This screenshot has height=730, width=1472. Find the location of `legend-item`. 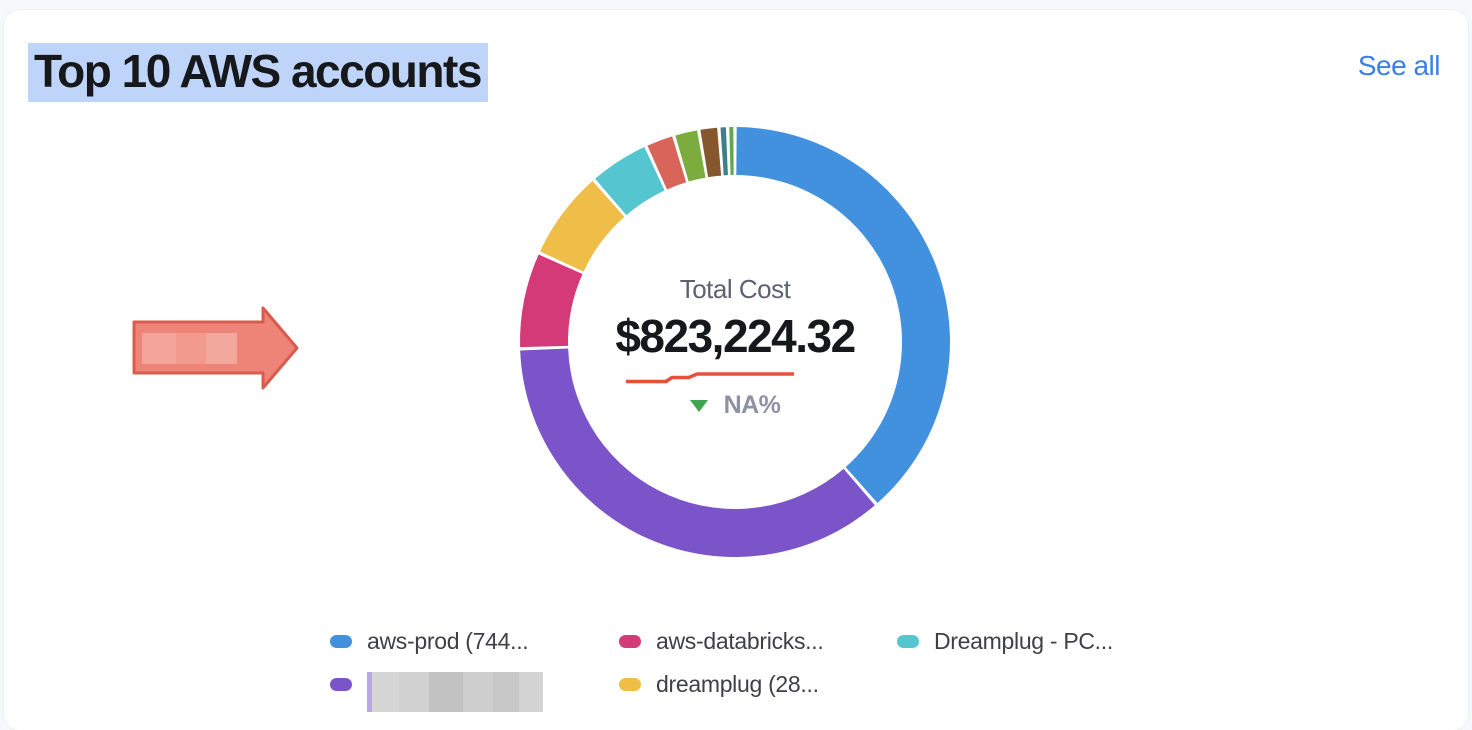

legend-item is located at coordinates (474, 687).